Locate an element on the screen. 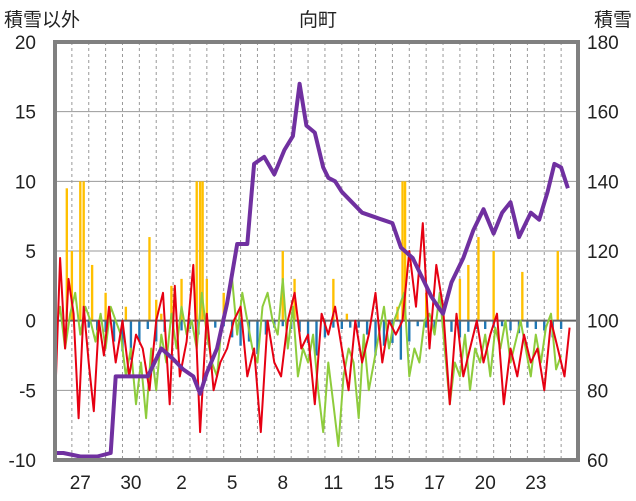 The width and height of the screenshot is (636, 501). left-tick-label: 15 is located at coordinates (25, 113).